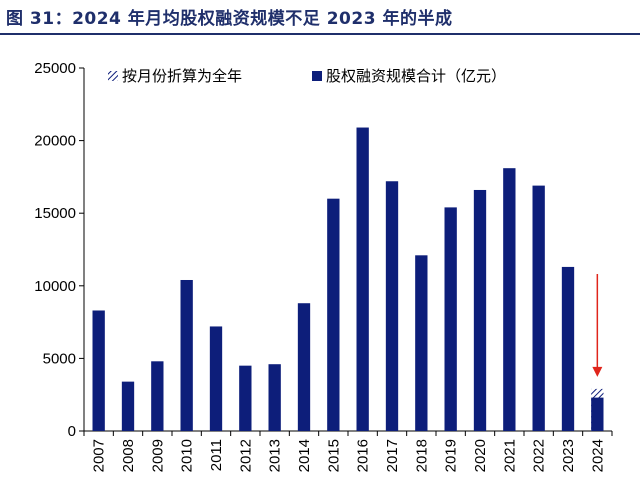 The width and height of the screenshot is (640, 493). Describe the element at coordinates (307, 76) in the screenshot. I see `legend: 按月份折算为全年 股权融资规模合计（亿元）` at that location.